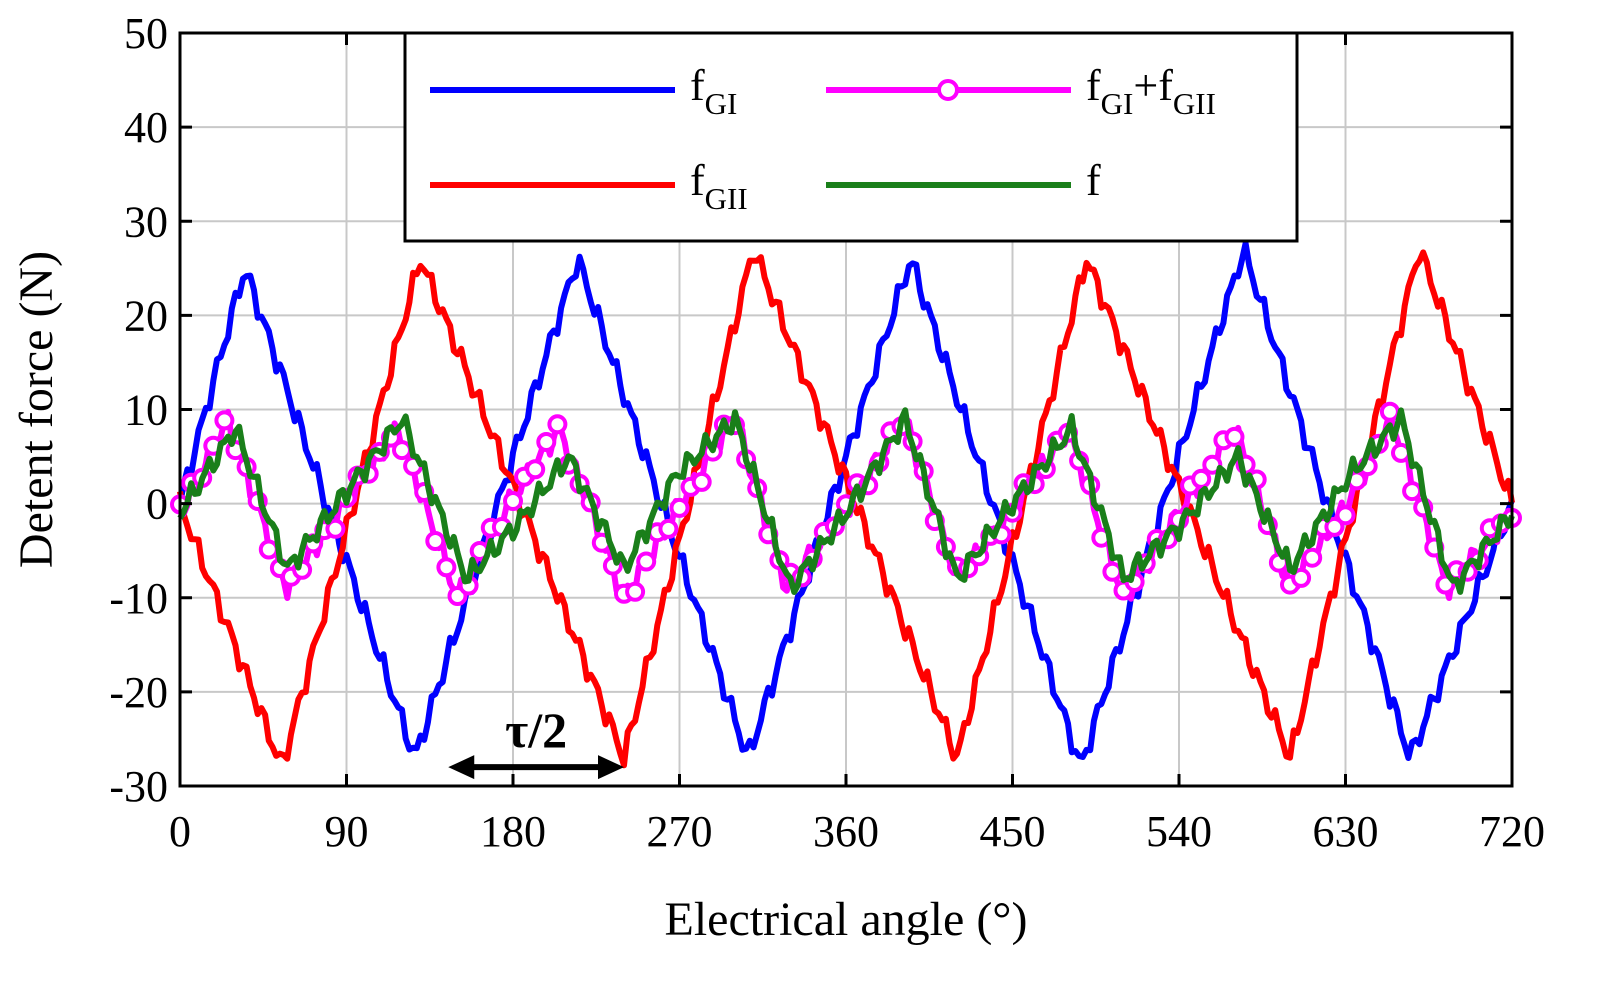  I want to click on y-tick-label: 0, so click(157, 504).